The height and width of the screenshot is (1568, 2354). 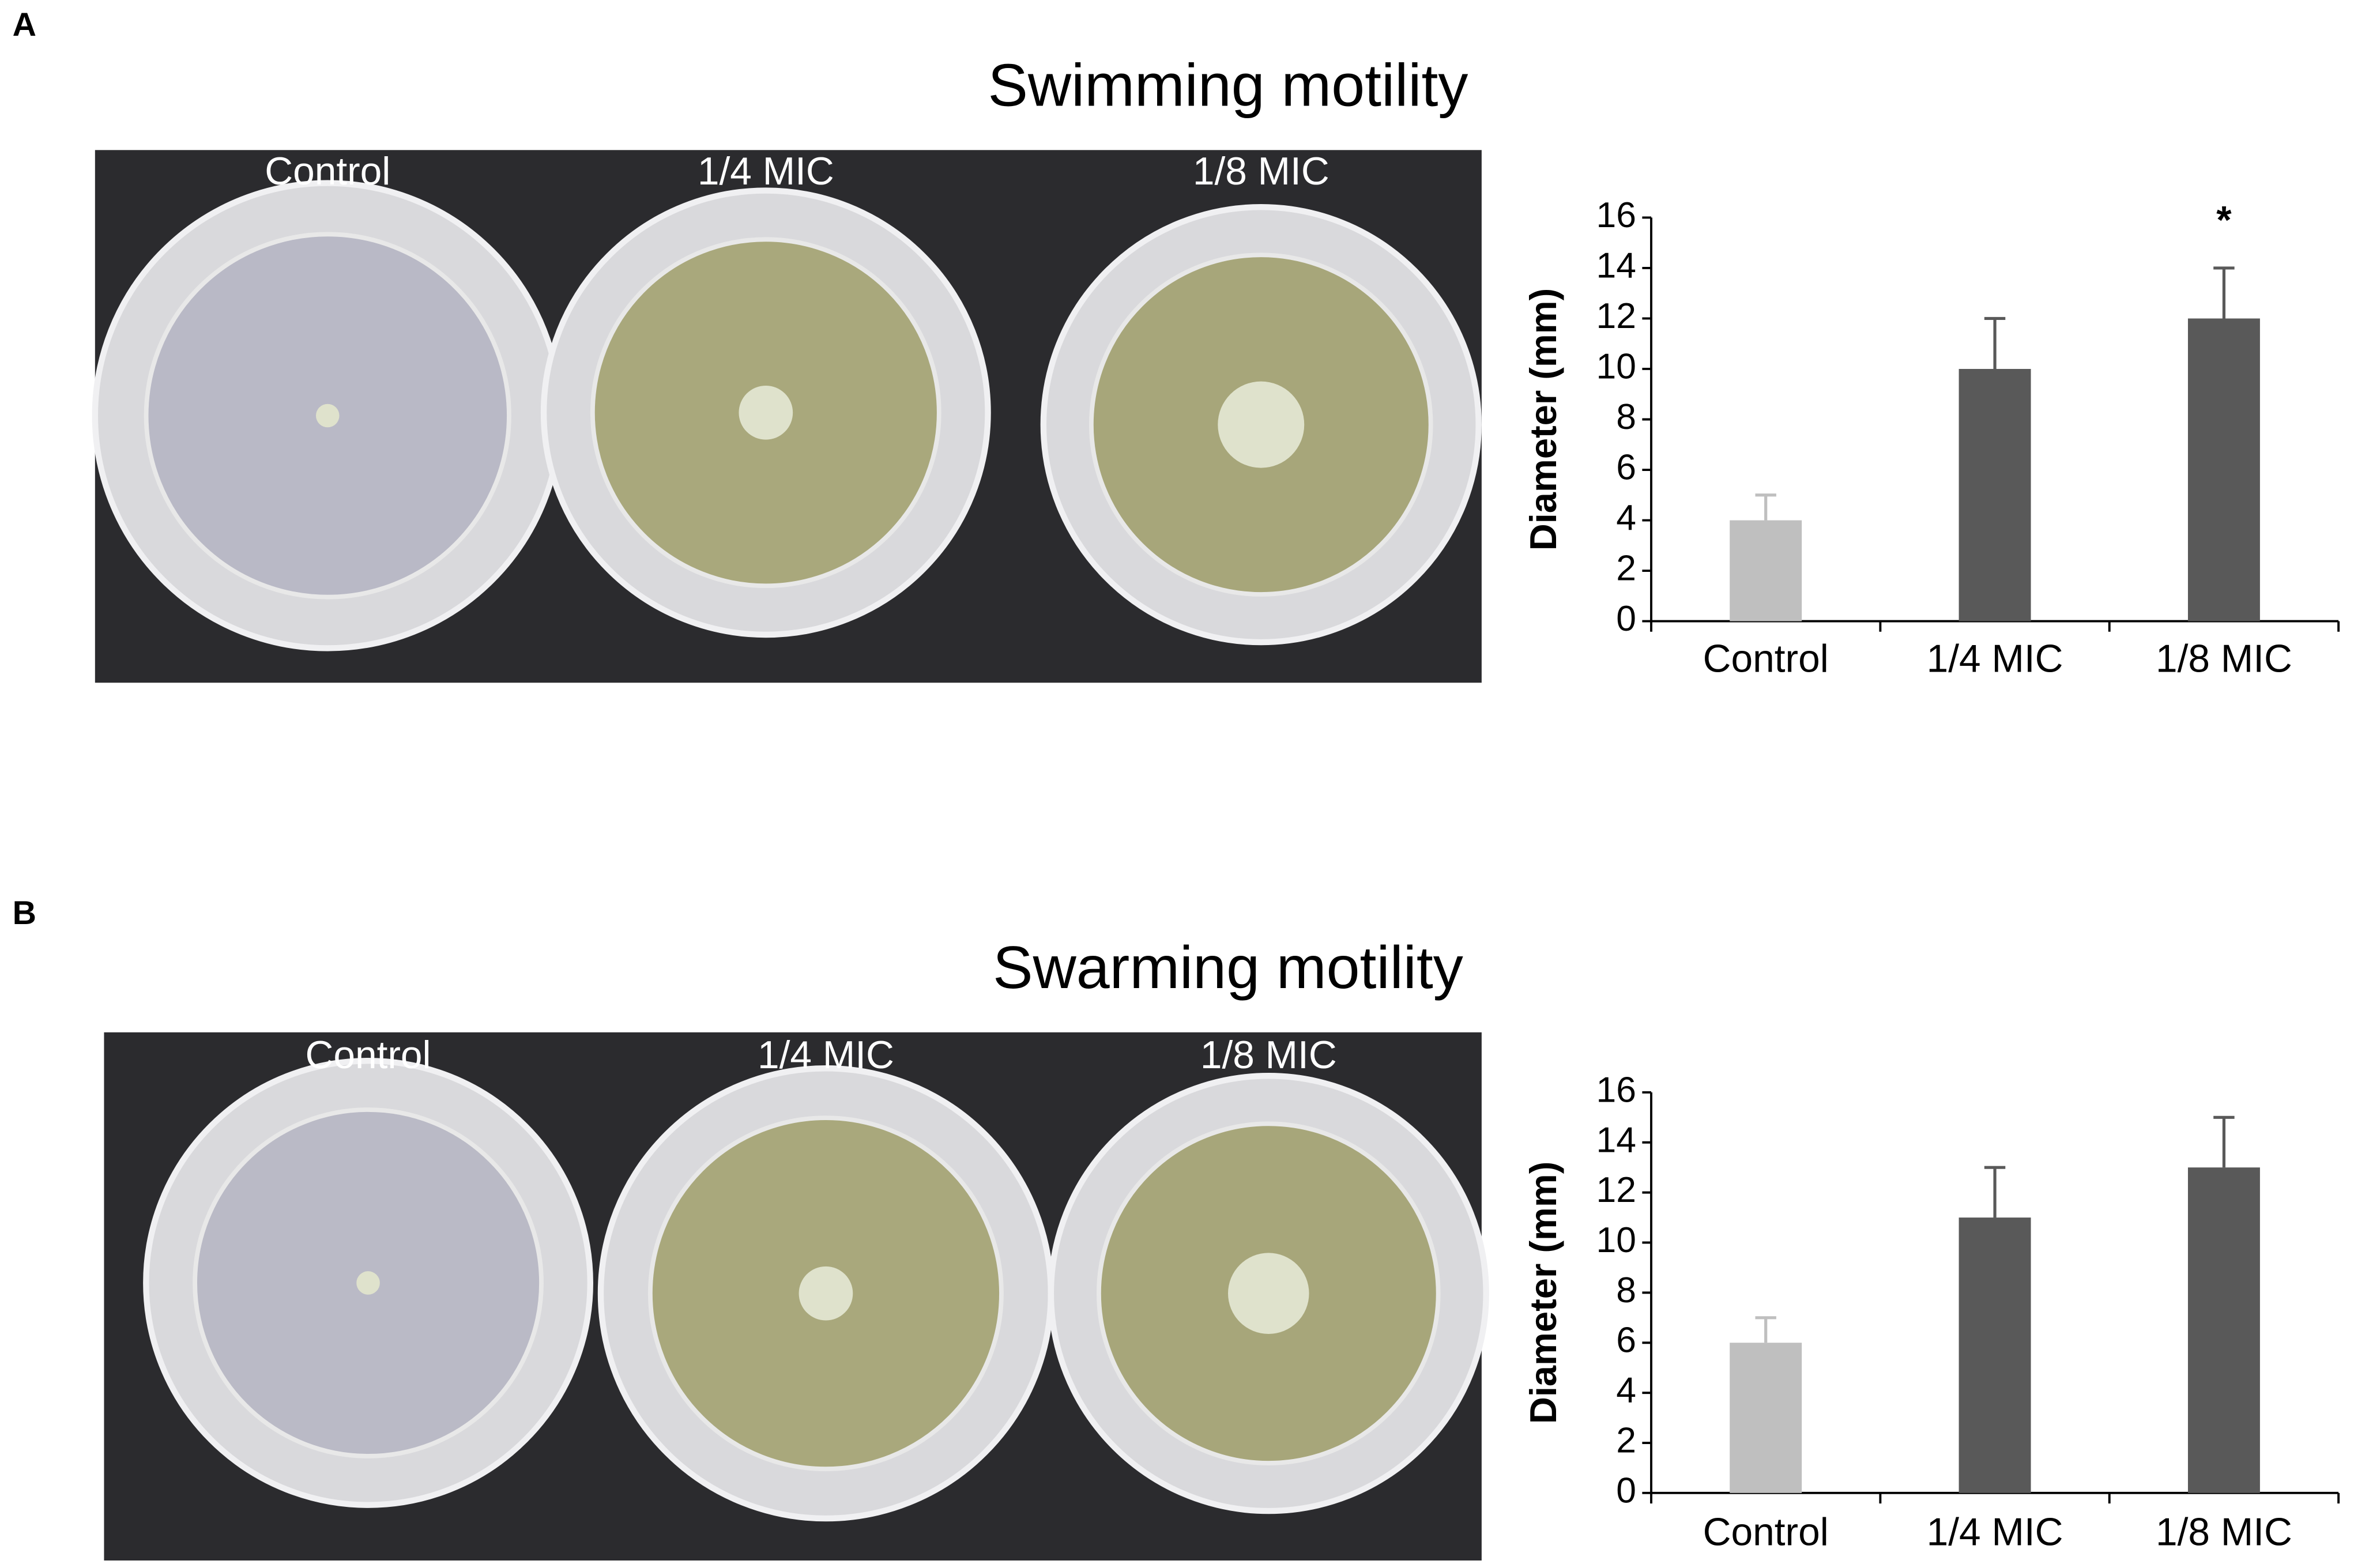 I want to click on significance-marker: *, so click(x=2224, y=220).